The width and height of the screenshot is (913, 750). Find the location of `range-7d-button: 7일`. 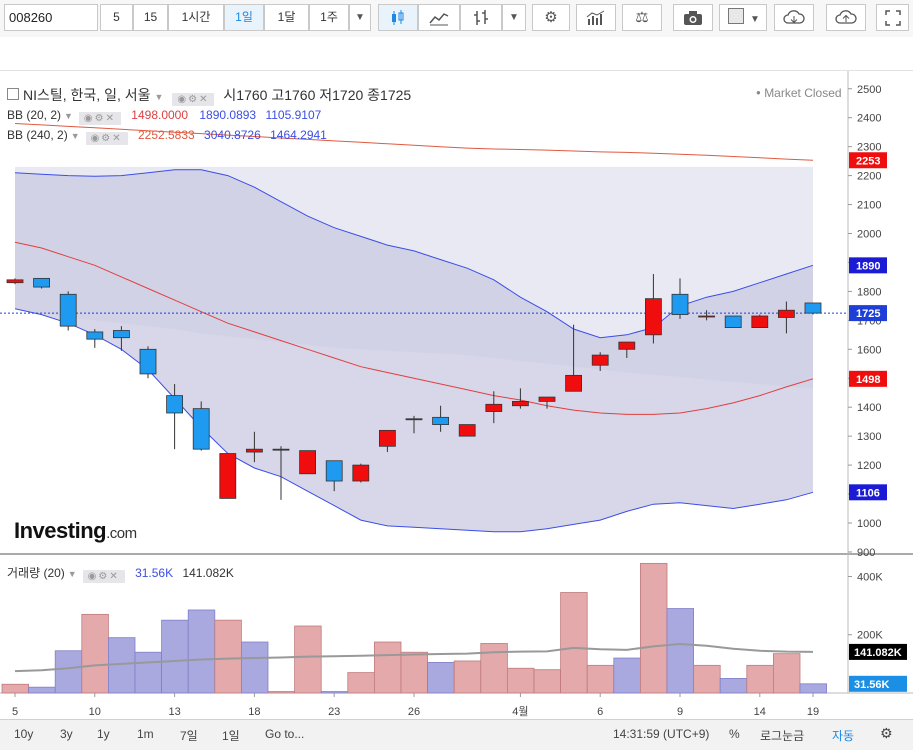

range-7d-button: 7일 is located at coordinates (189, 736).